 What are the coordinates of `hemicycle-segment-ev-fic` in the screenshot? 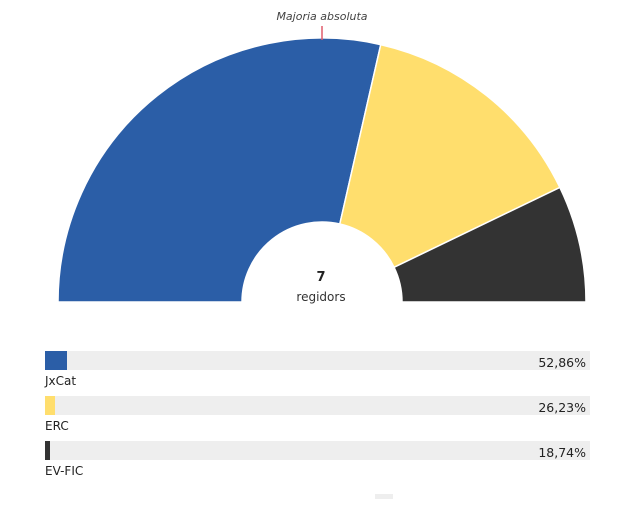 It's located at (490, 244).